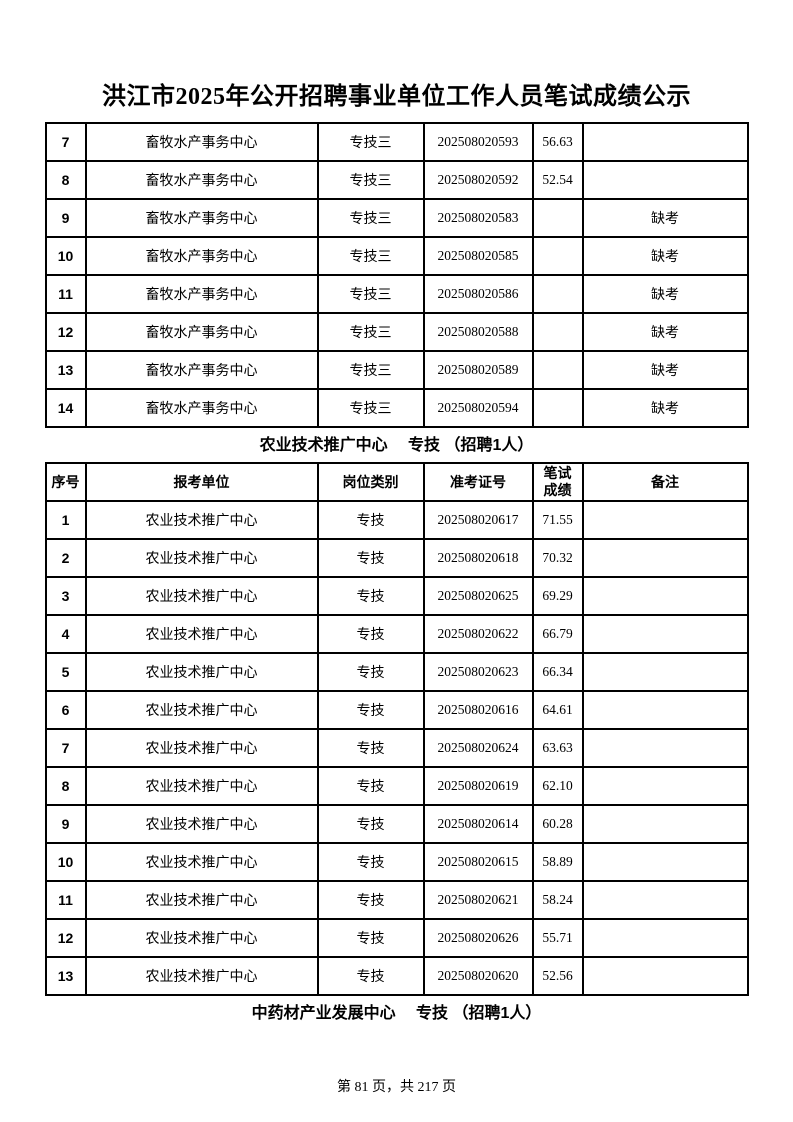 The width and height of the screenshot is (793, 1122). Describe the element at coordinates (557, 748) in the screenshot. I see `score-cell: 63.63` at that location.